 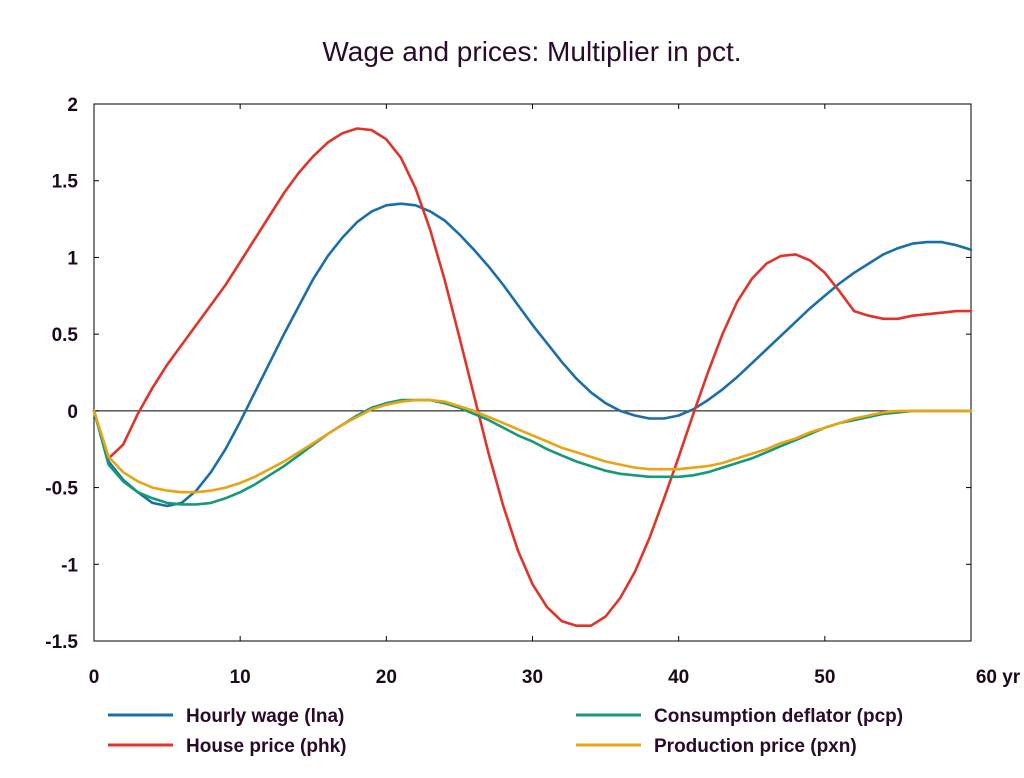 I want to click on x-tick-label: 50, so click(x=824, y=677).